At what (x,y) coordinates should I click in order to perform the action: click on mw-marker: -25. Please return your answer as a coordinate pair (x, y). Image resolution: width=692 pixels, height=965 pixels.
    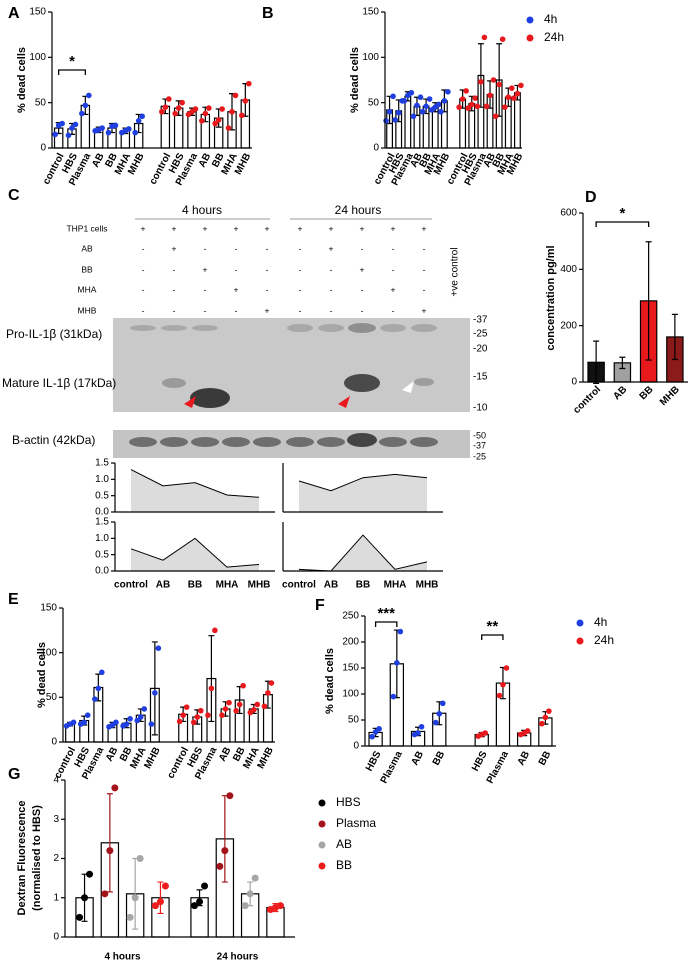
    Looking at the image, I should click on (479, 456).